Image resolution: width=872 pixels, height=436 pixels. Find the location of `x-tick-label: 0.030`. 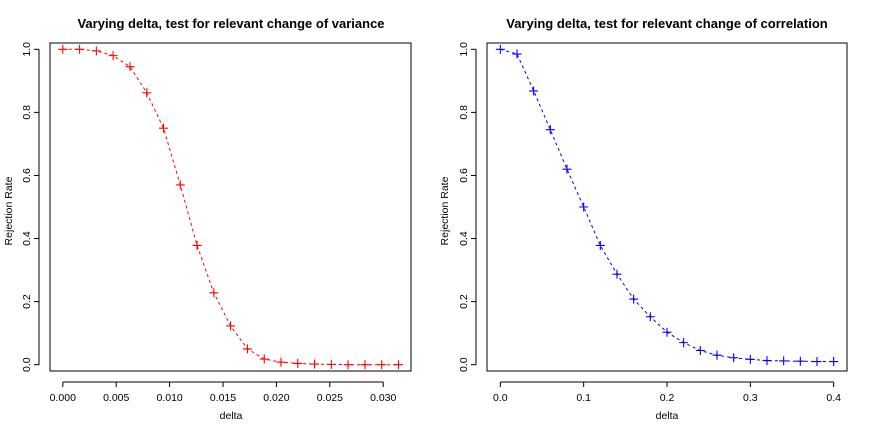

x-tick-label: 0.030 is located at coordinates (383, 398).